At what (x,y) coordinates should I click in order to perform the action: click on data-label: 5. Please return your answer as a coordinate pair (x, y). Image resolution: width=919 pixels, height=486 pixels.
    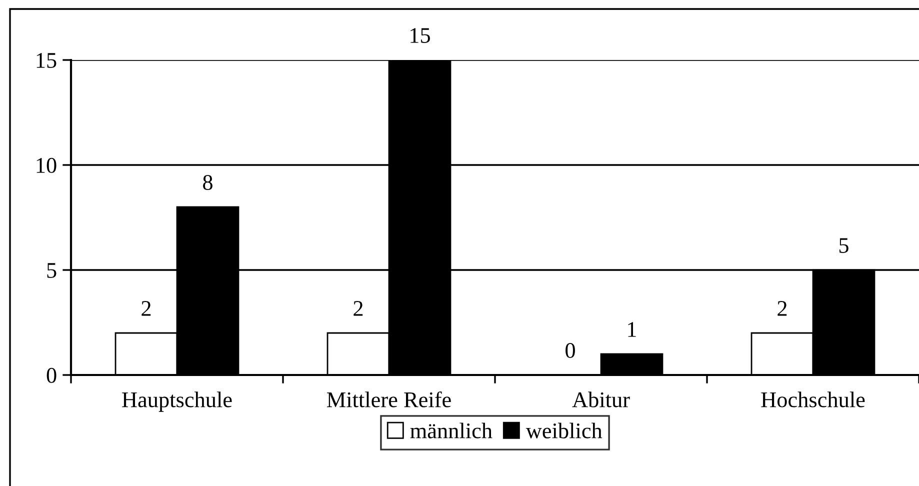
    Looking at the image, I should click on (843, 245).